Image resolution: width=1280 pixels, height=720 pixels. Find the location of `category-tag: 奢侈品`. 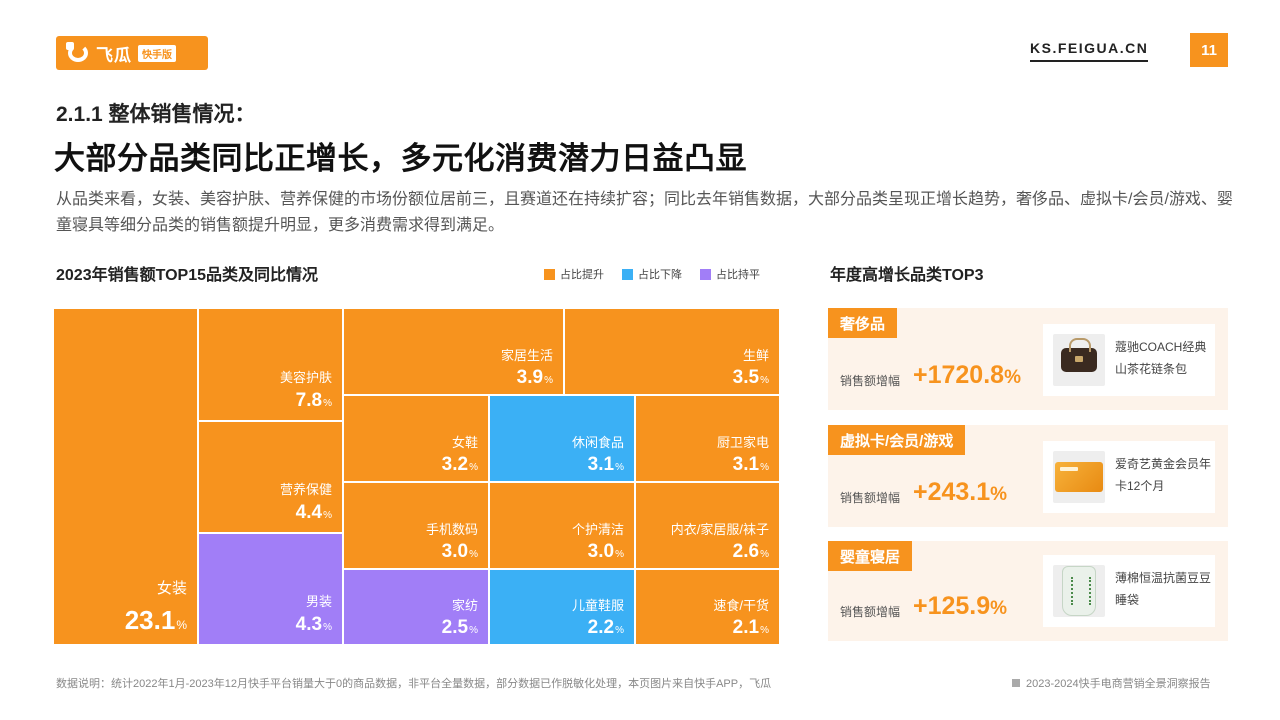

category-tag: 奢侈品 is located at coordinates (863, 323).